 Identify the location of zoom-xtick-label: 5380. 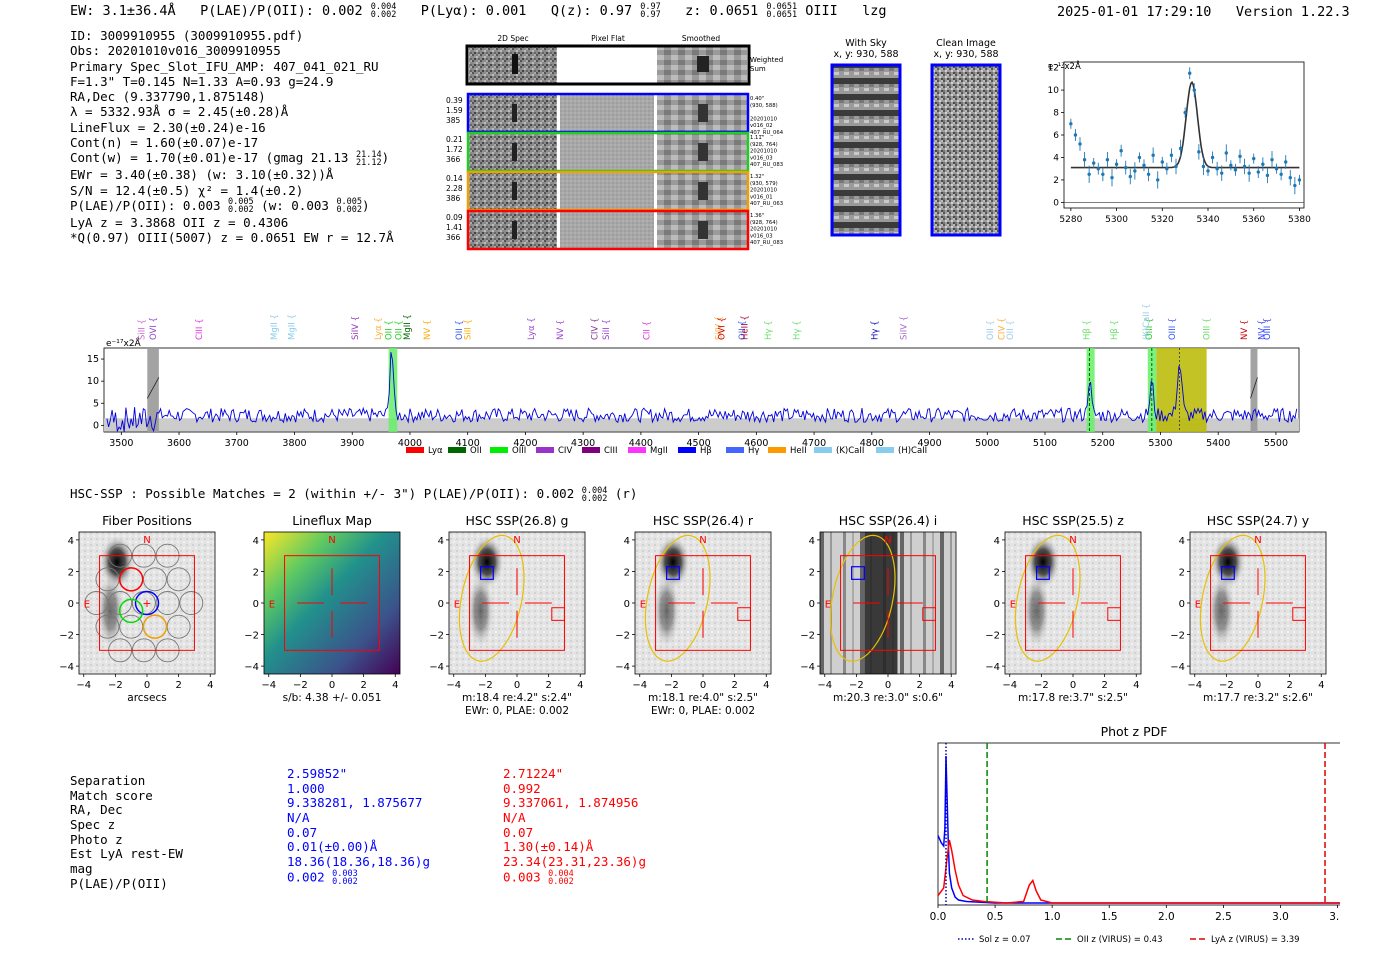
(1299, 220).